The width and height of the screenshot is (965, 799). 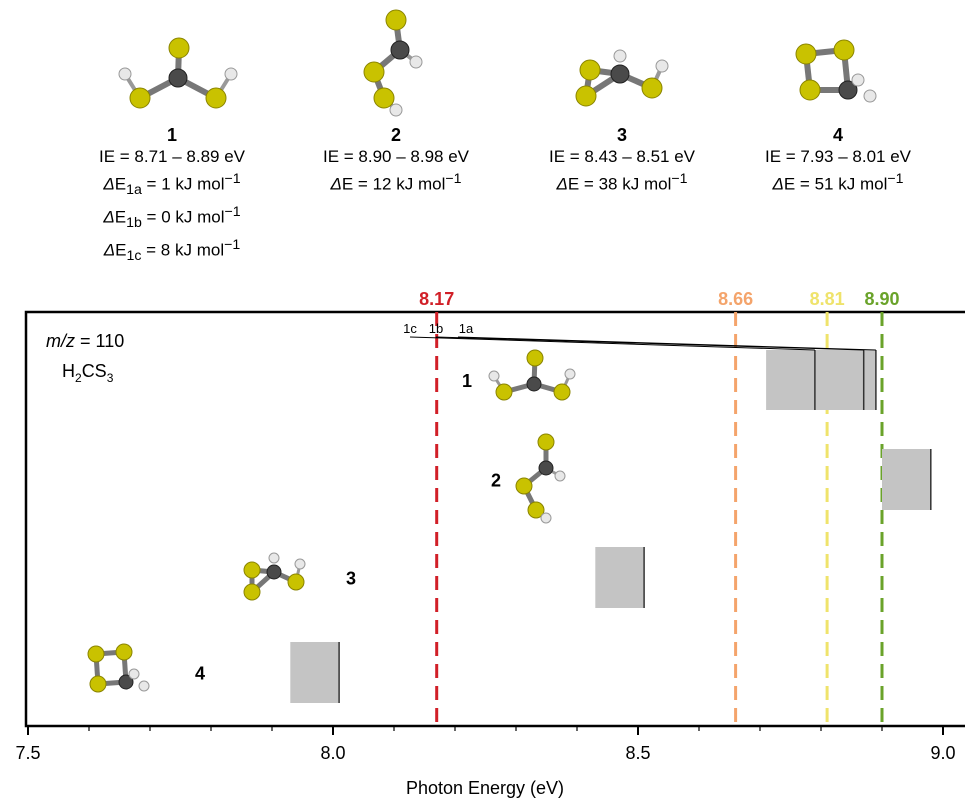 What do you see at coordinates (838, 182) in the screenshot?
I see `relative-energy: ΔE = 51 kJ mol−1` at bounding box center [838, 182].